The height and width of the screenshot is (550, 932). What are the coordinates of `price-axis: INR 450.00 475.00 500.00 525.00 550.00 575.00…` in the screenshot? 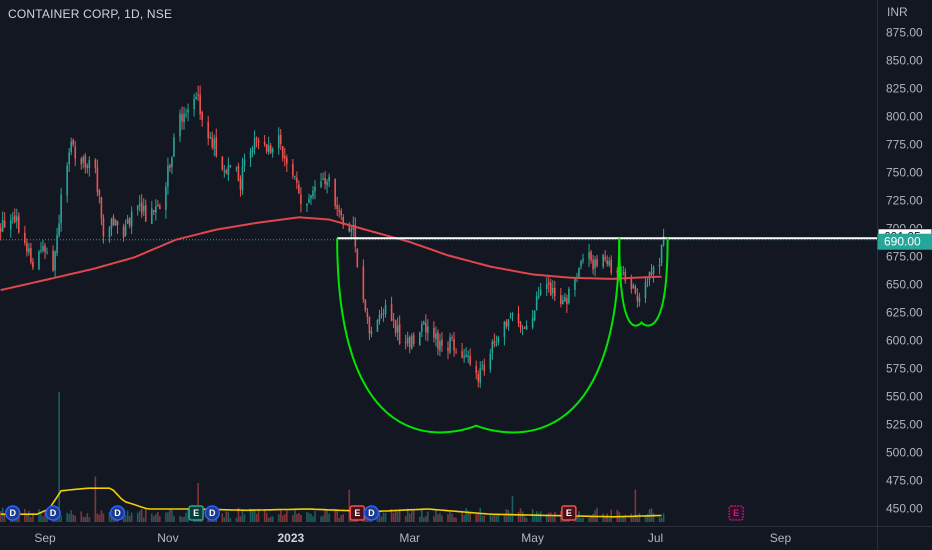 It's located at (904, 260).